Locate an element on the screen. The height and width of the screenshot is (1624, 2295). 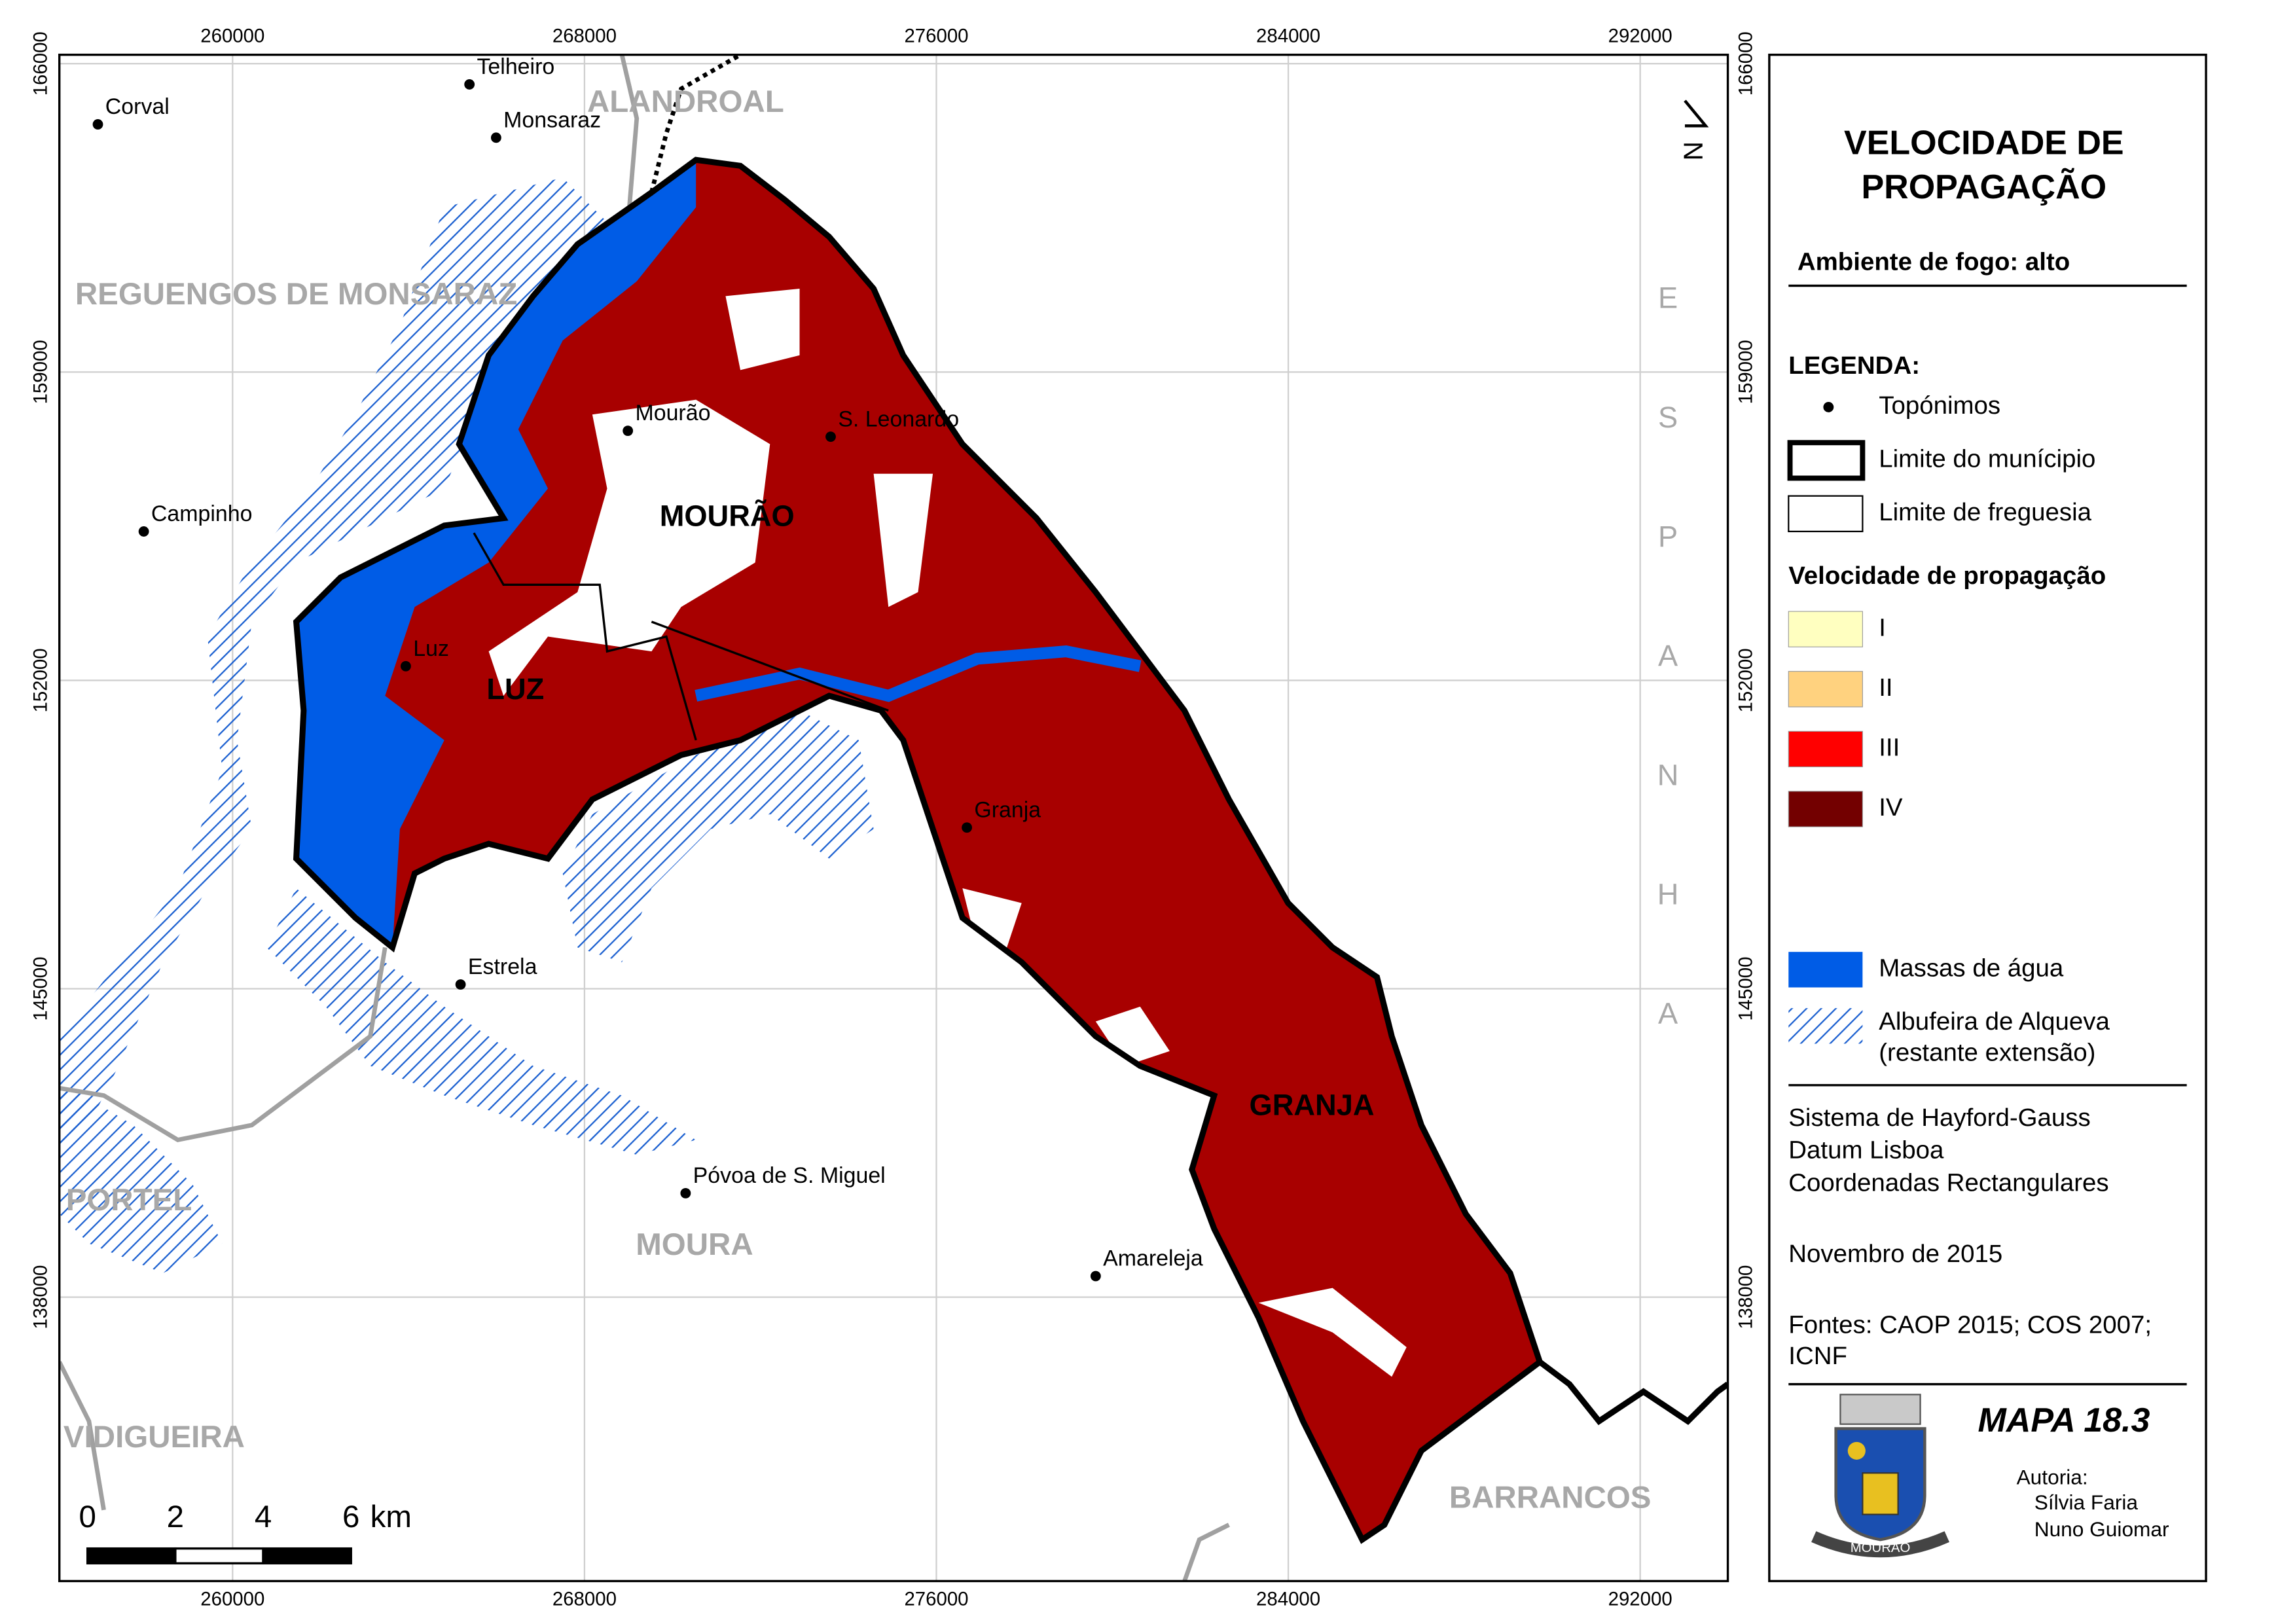
parish-label: GRANJA is located at coordinates (1313, 1105).